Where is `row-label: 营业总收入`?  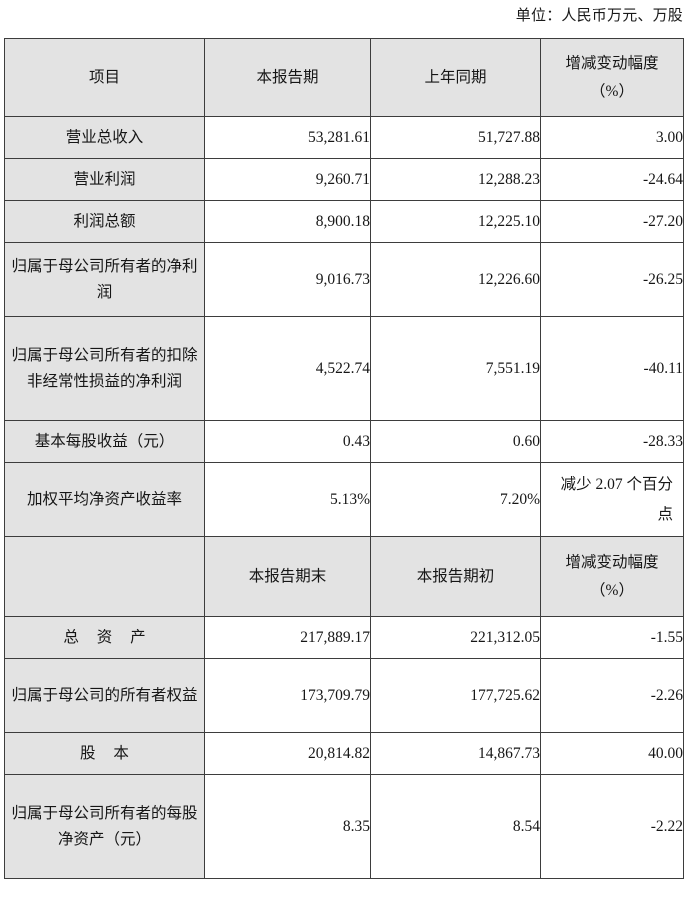 row-label: 营业总收入 is located at coordinates (104, 137).